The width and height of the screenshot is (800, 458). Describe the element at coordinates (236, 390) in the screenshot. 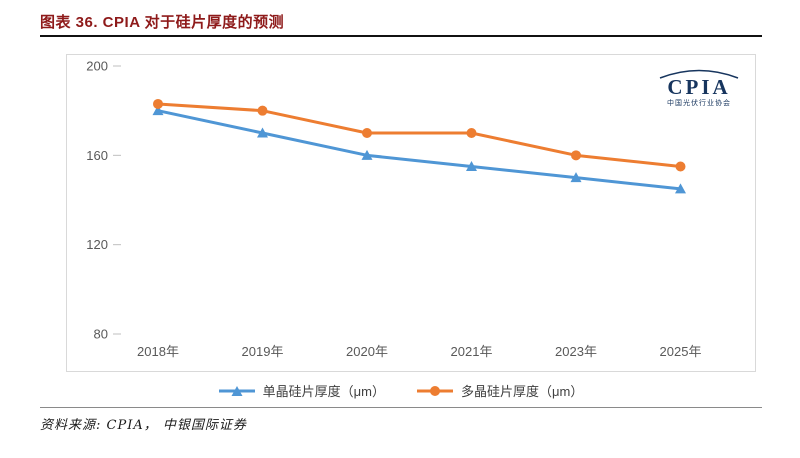

I see `legend-triangle-marker-icon` at that location.